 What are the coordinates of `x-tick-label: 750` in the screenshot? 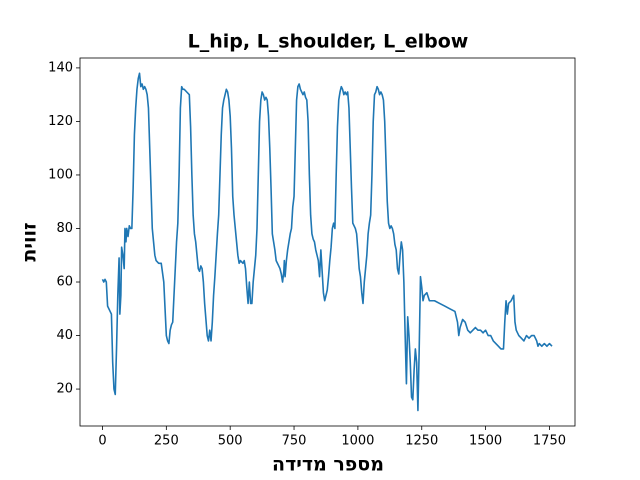 It's located at (294, 441).